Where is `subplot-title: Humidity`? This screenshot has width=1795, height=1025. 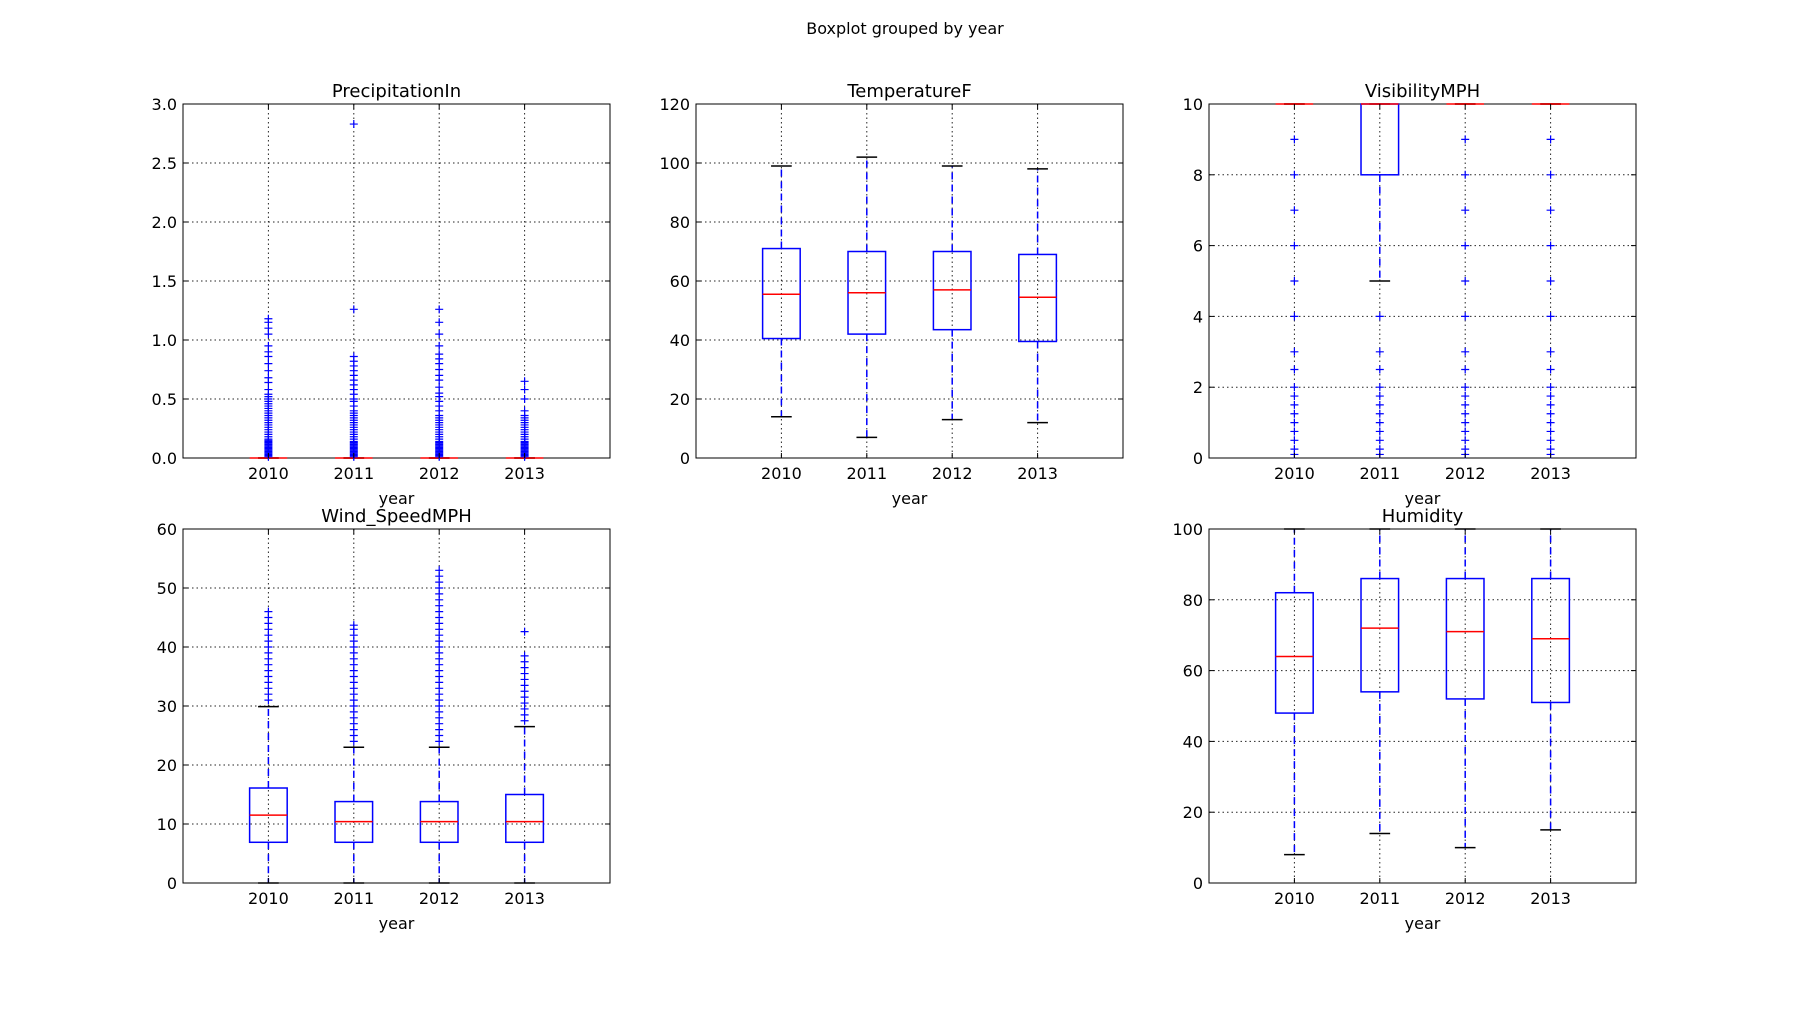
subplot-title: Humidity is located at coordinates (1423, 516).